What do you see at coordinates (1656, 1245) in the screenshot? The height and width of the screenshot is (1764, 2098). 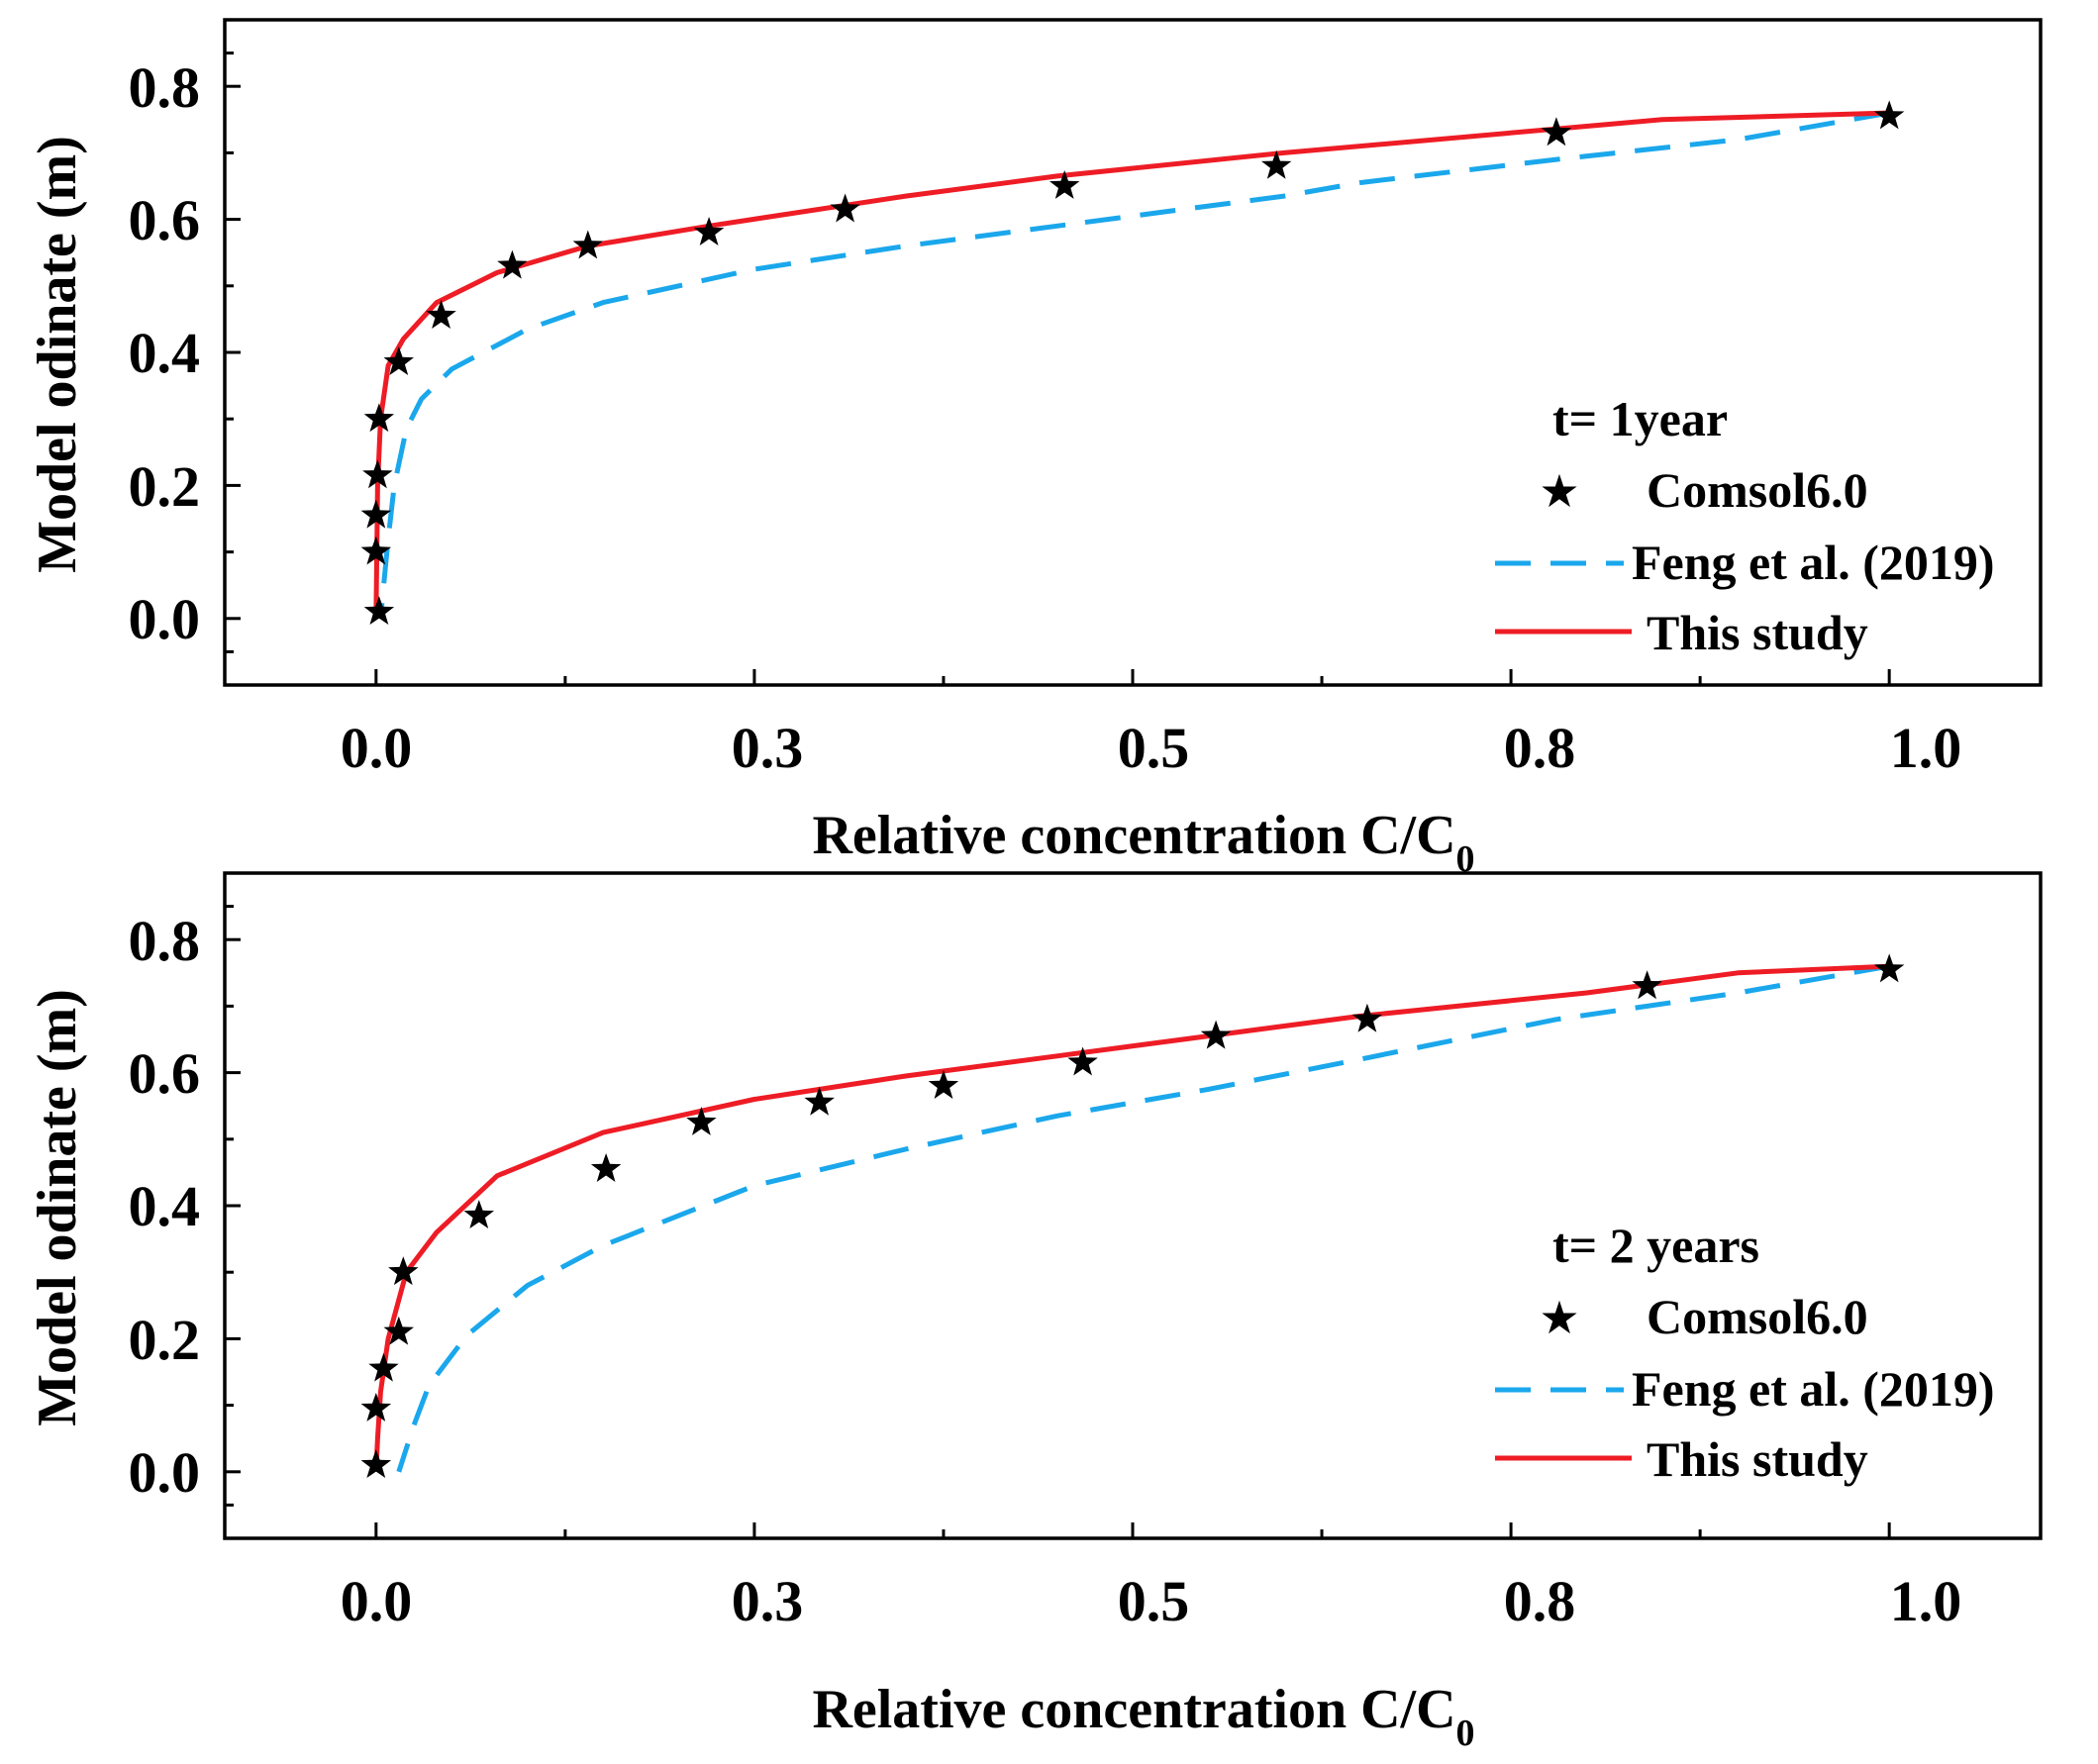 I see `legend-title: t= 2 years` at bounding box center [1656, 1245].